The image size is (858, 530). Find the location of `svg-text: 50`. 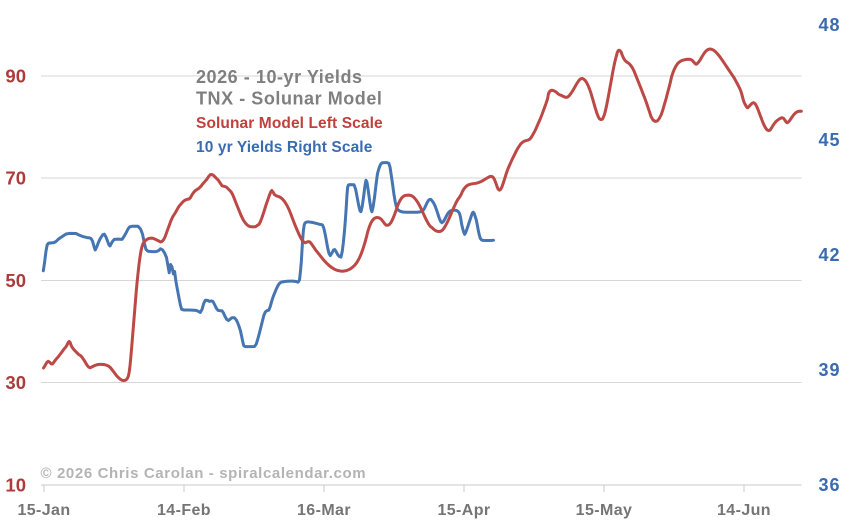

svg-text: 50 is located at coordinates (15, 280).